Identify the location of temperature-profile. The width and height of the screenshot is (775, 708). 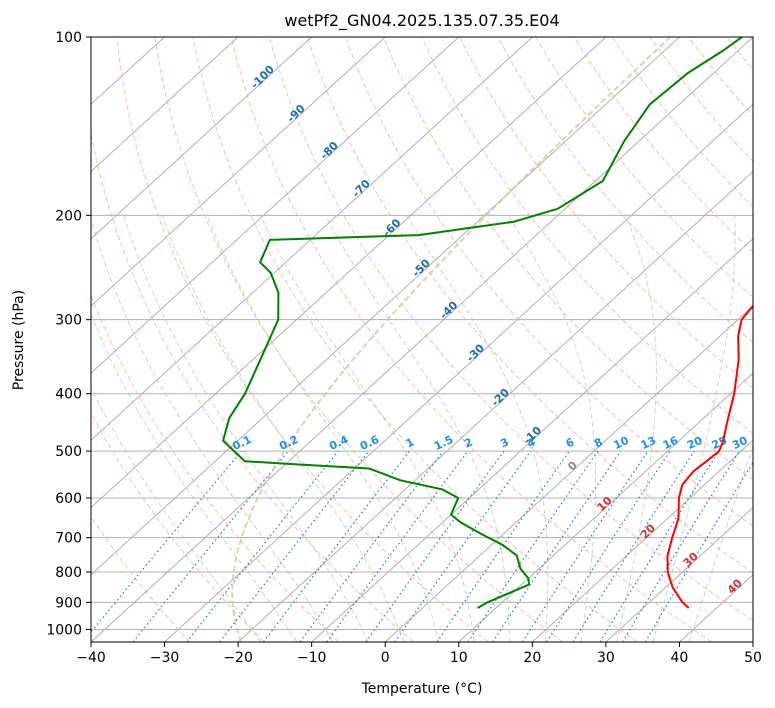
(709, 456).